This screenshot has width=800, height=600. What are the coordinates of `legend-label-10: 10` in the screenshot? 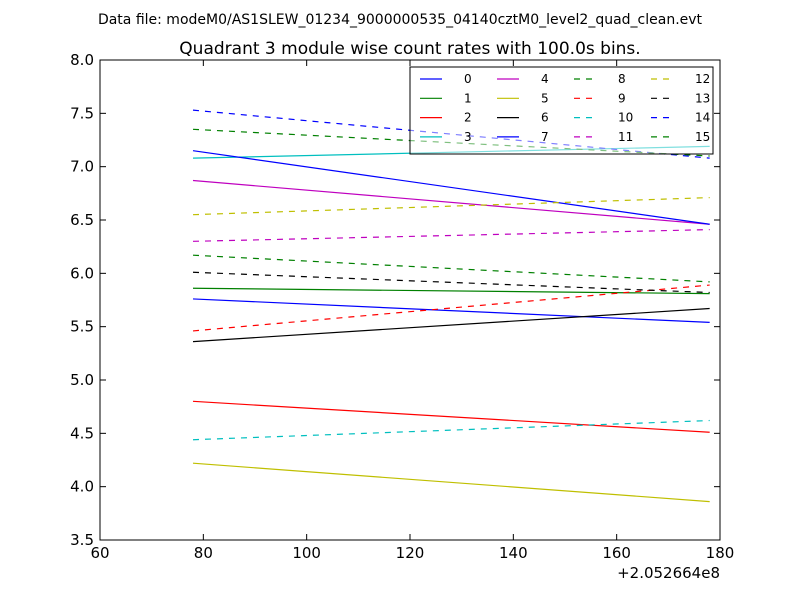 It's located at (625, 118).